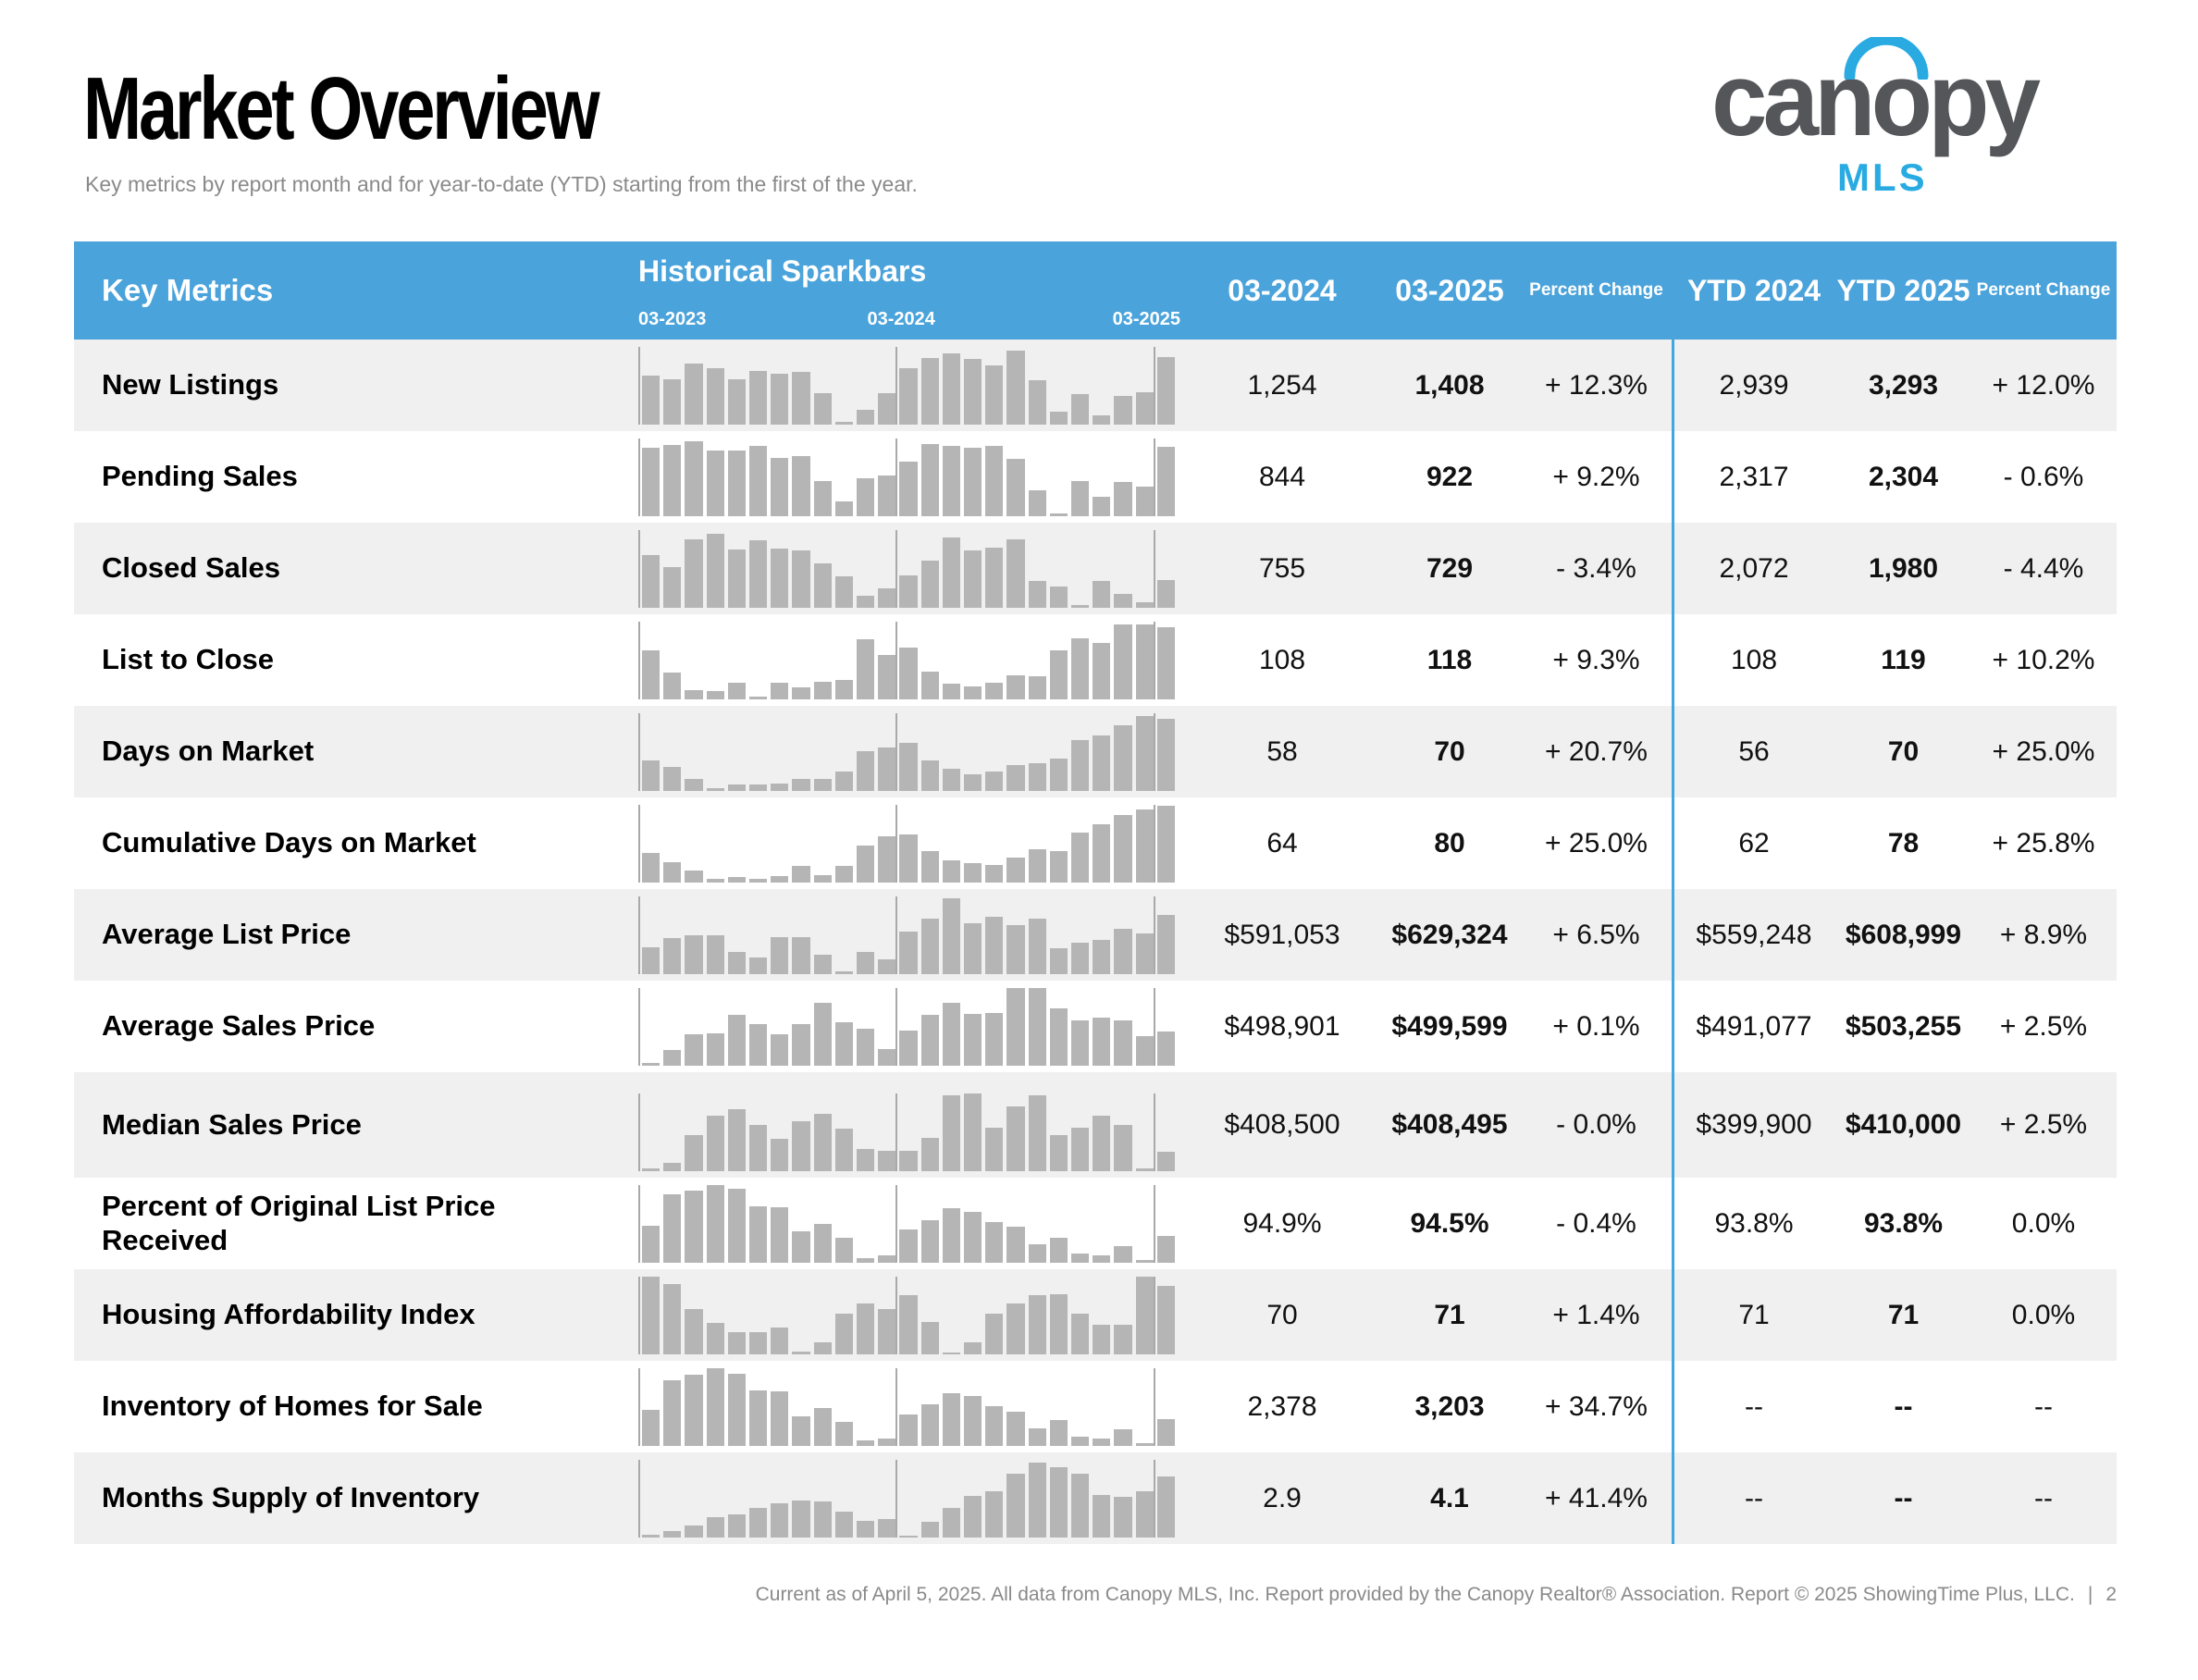 The width and height of the screenshot is (2198, 1680). Describe the element at coordinates (1903, 568) in the screenshot. I see `value-ytd-curr: 1,980` at that location.